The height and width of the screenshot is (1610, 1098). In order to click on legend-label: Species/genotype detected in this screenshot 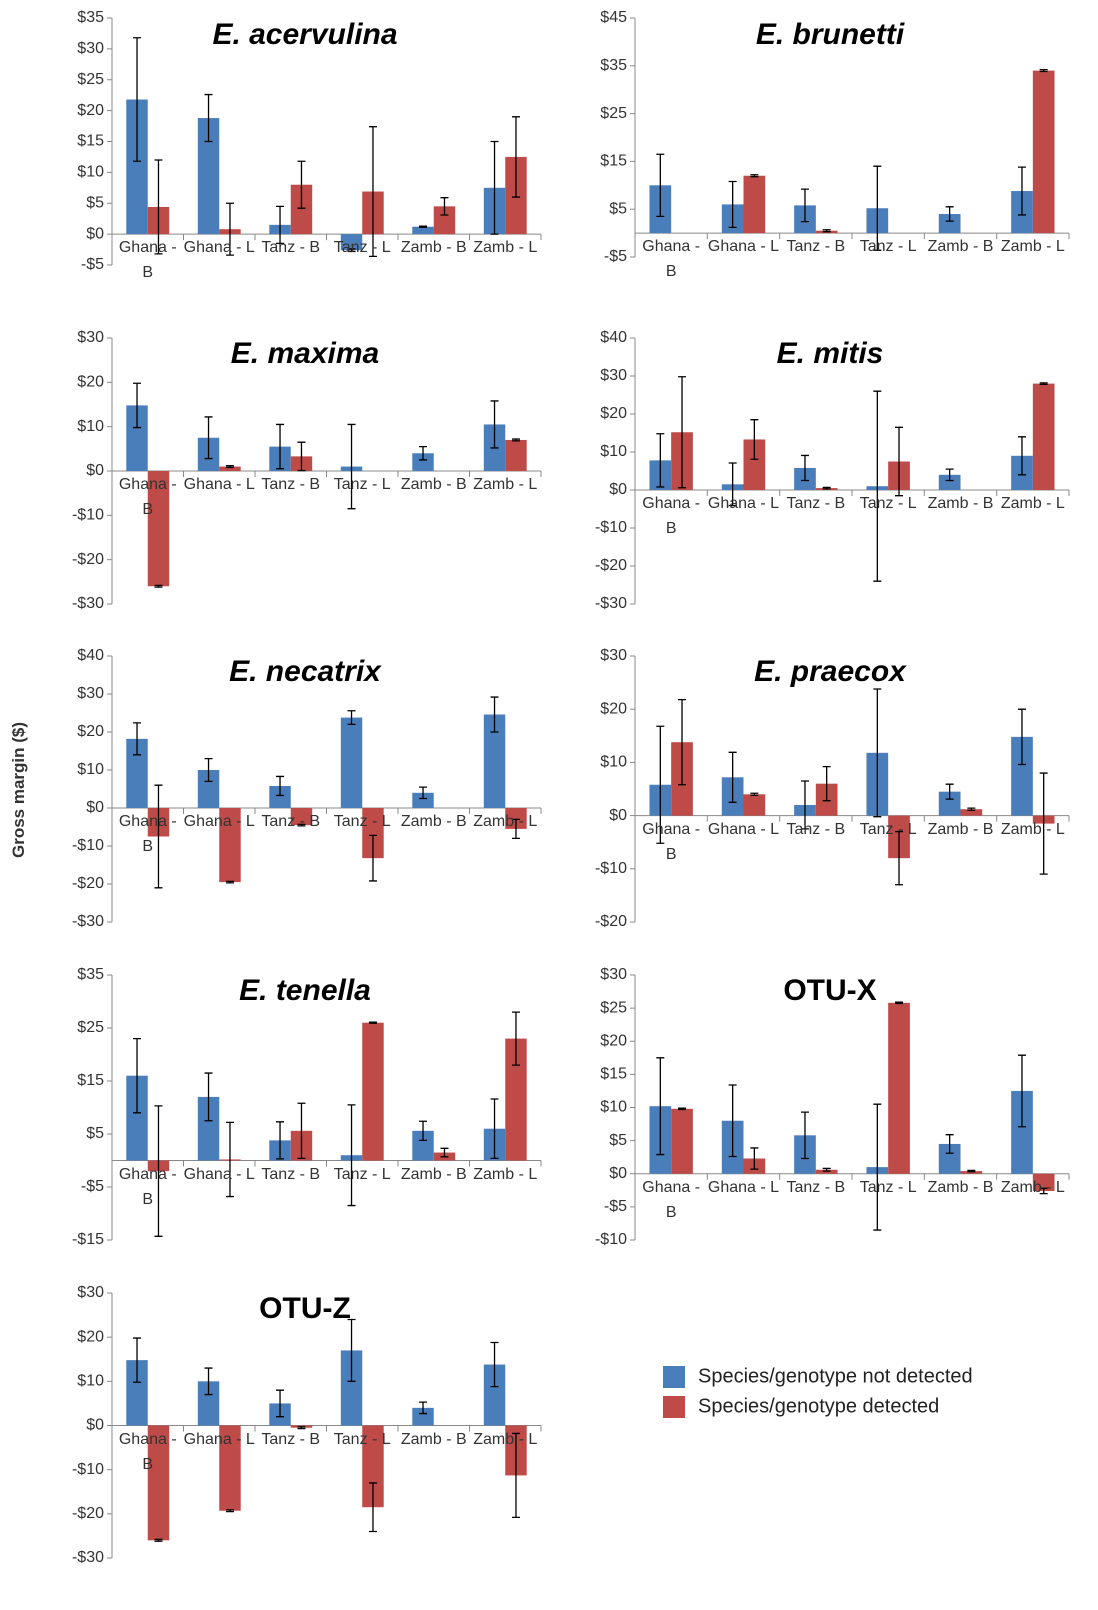, I will do `click(818, 1406)`.